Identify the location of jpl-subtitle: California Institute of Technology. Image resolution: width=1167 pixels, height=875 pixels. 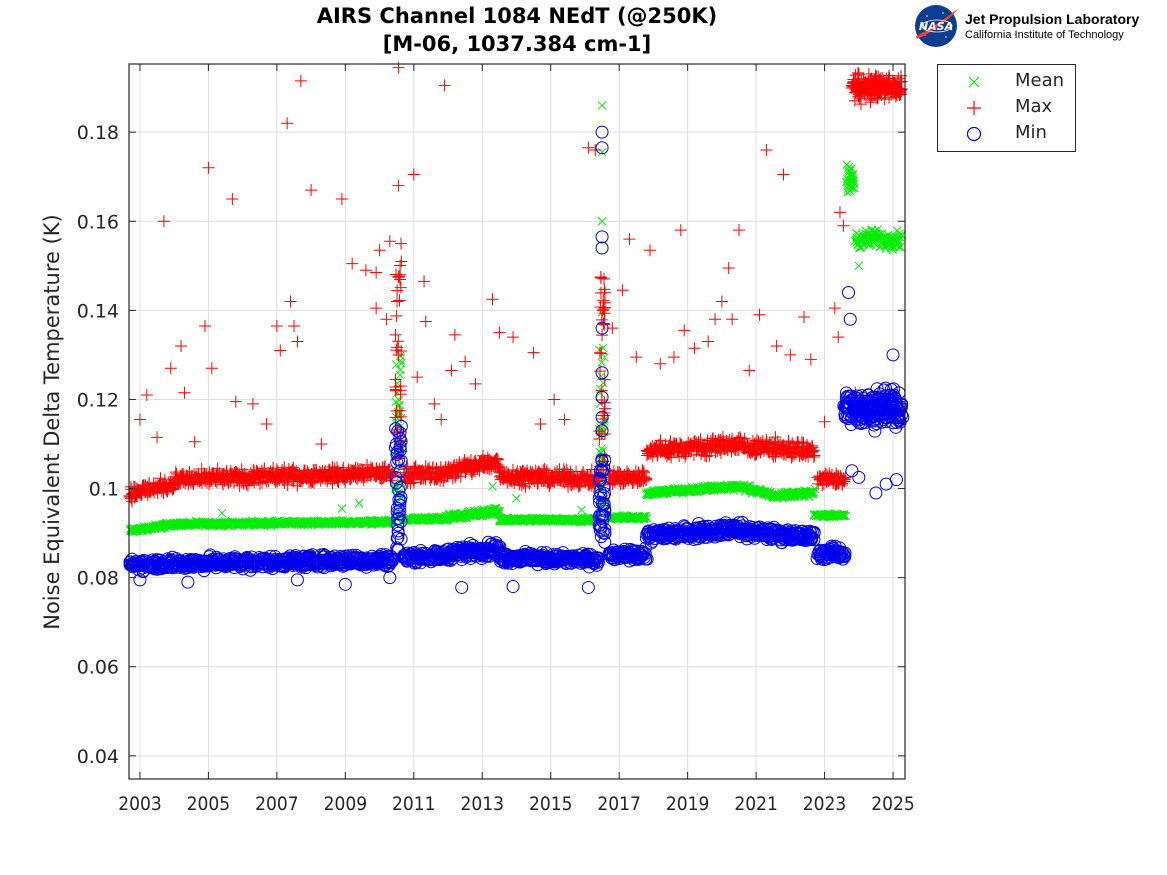
(1044, 35).